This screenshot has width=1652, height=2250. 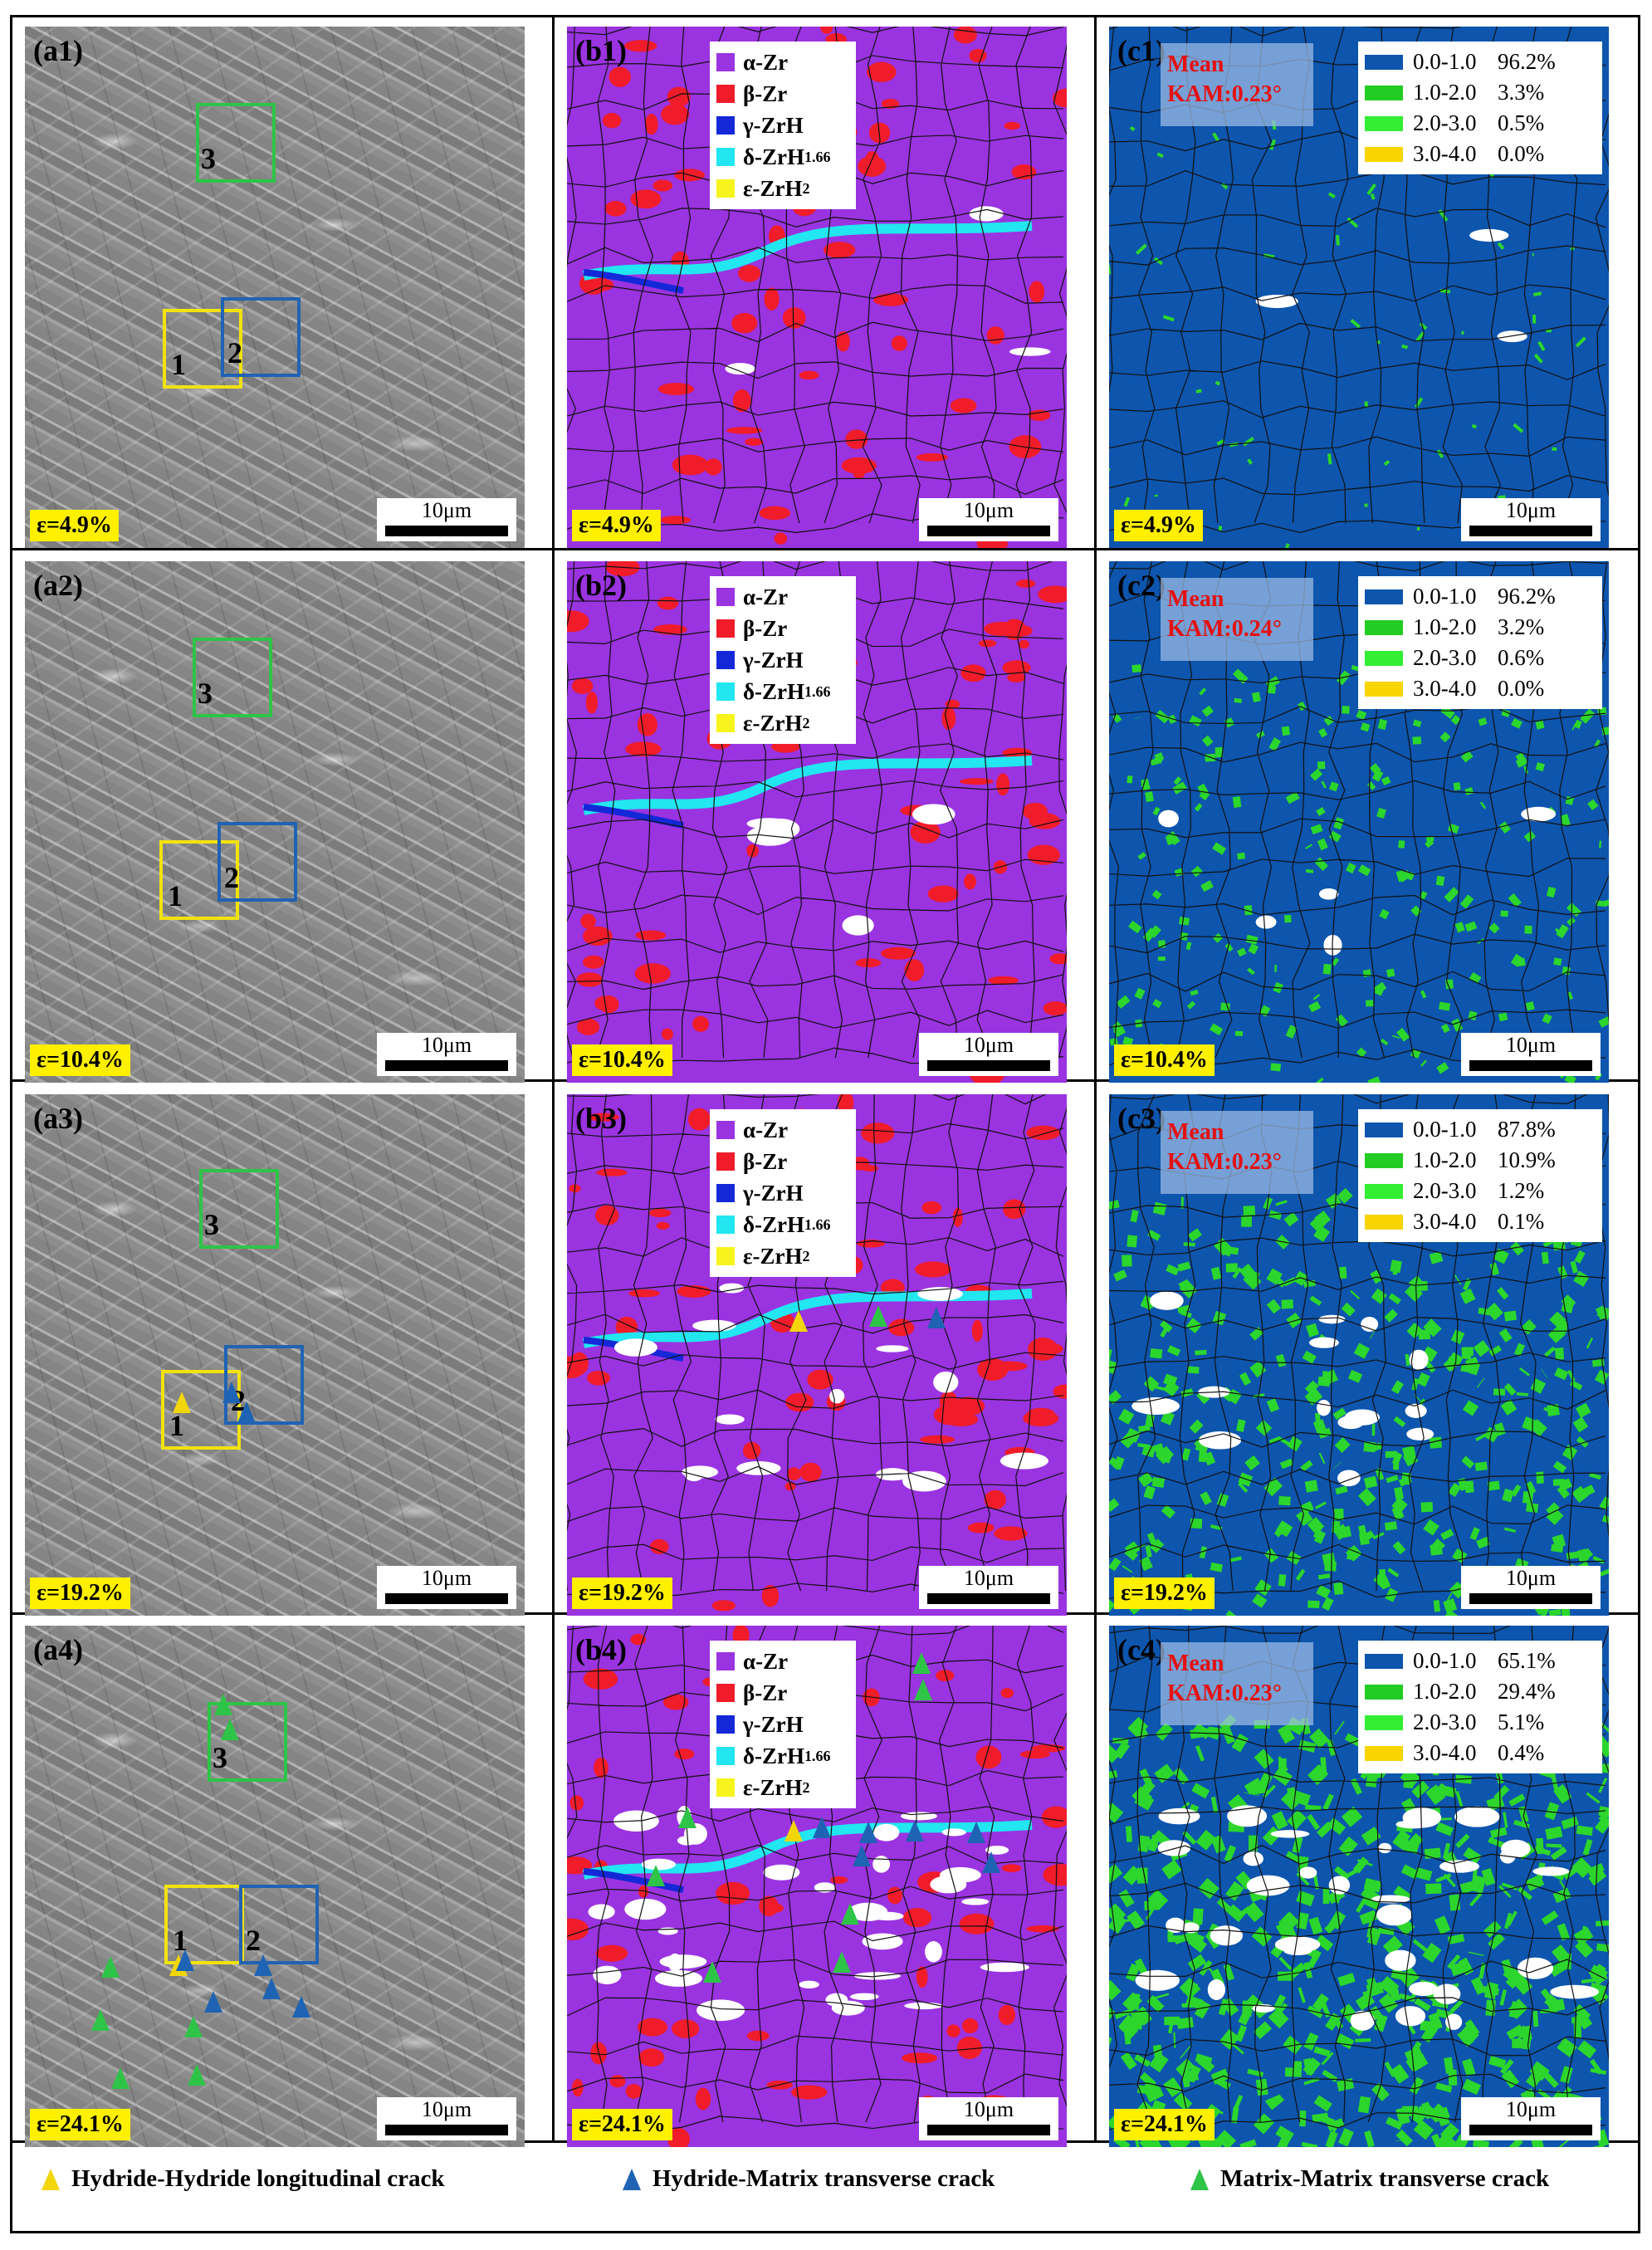 What do you see at coordinates (807, 251) in the screenshot?
I see `hydride-band` at bounding box center [807, 251].